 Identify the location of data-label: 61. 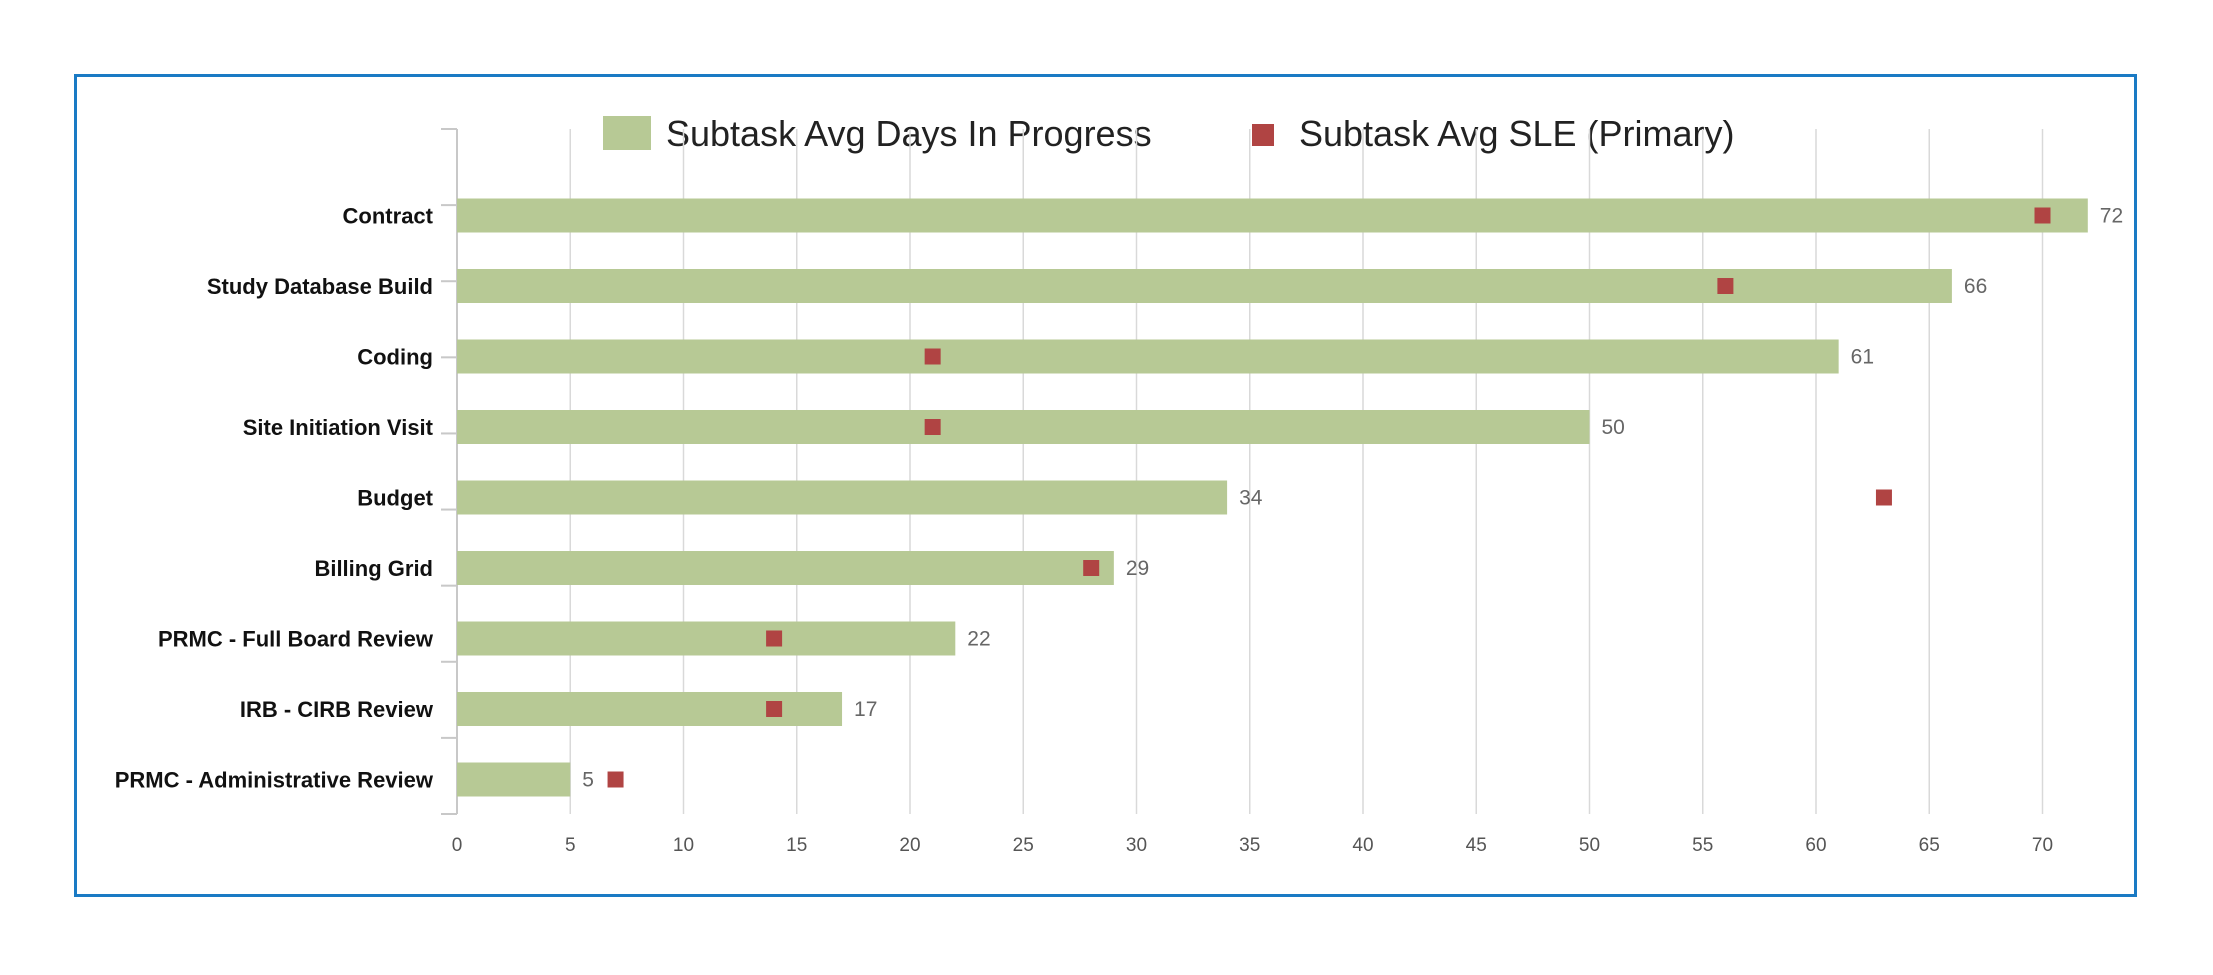
(1862, 357).